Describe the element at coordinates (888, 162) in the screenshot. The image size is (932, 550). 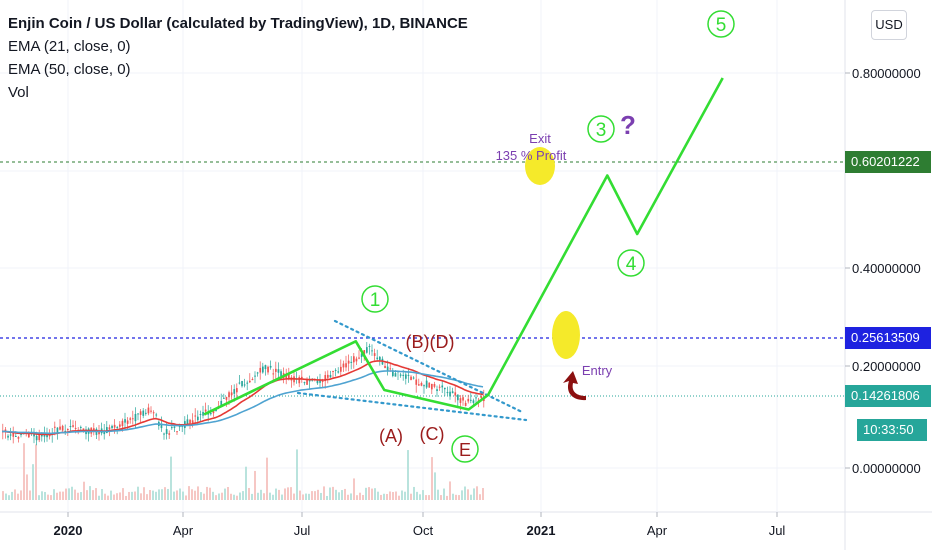
I see `price-tag-target: 0.60201222` at that location.